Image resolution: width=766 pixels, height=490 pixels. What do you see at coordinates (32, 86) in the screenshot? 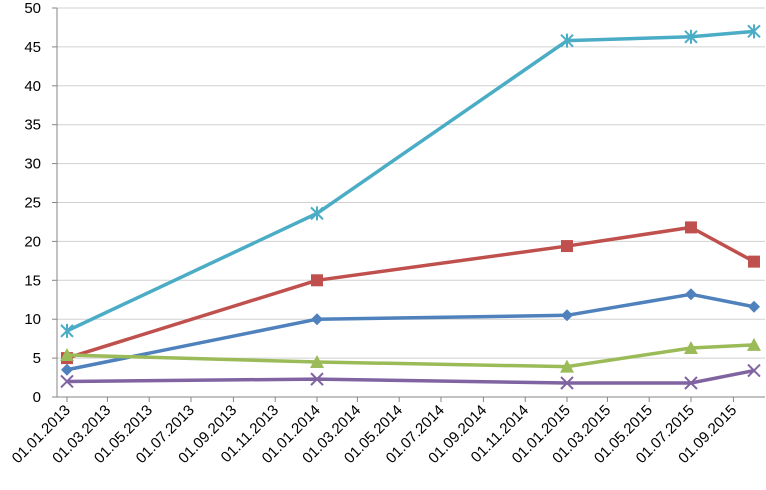
I see `y-tick-label: 40` at bounding box center [32, 86].